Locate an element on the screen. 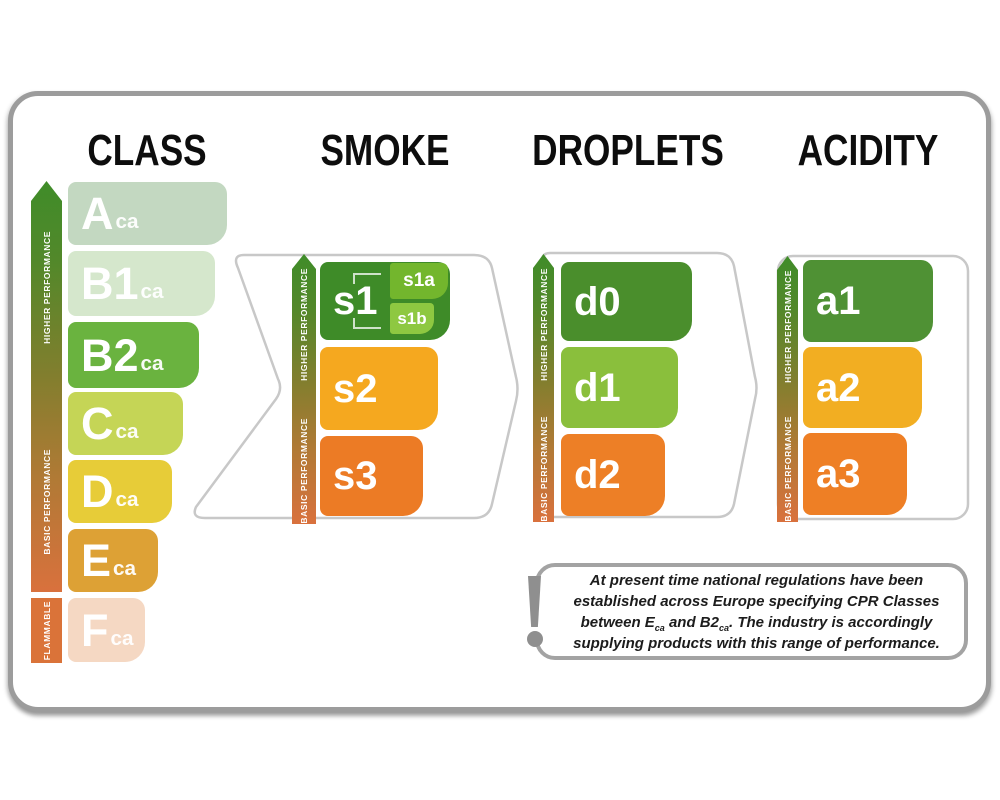 This screenshot has width=1000, height=800. header-droplets: DROPLETS is located at coordinates (628, 150).